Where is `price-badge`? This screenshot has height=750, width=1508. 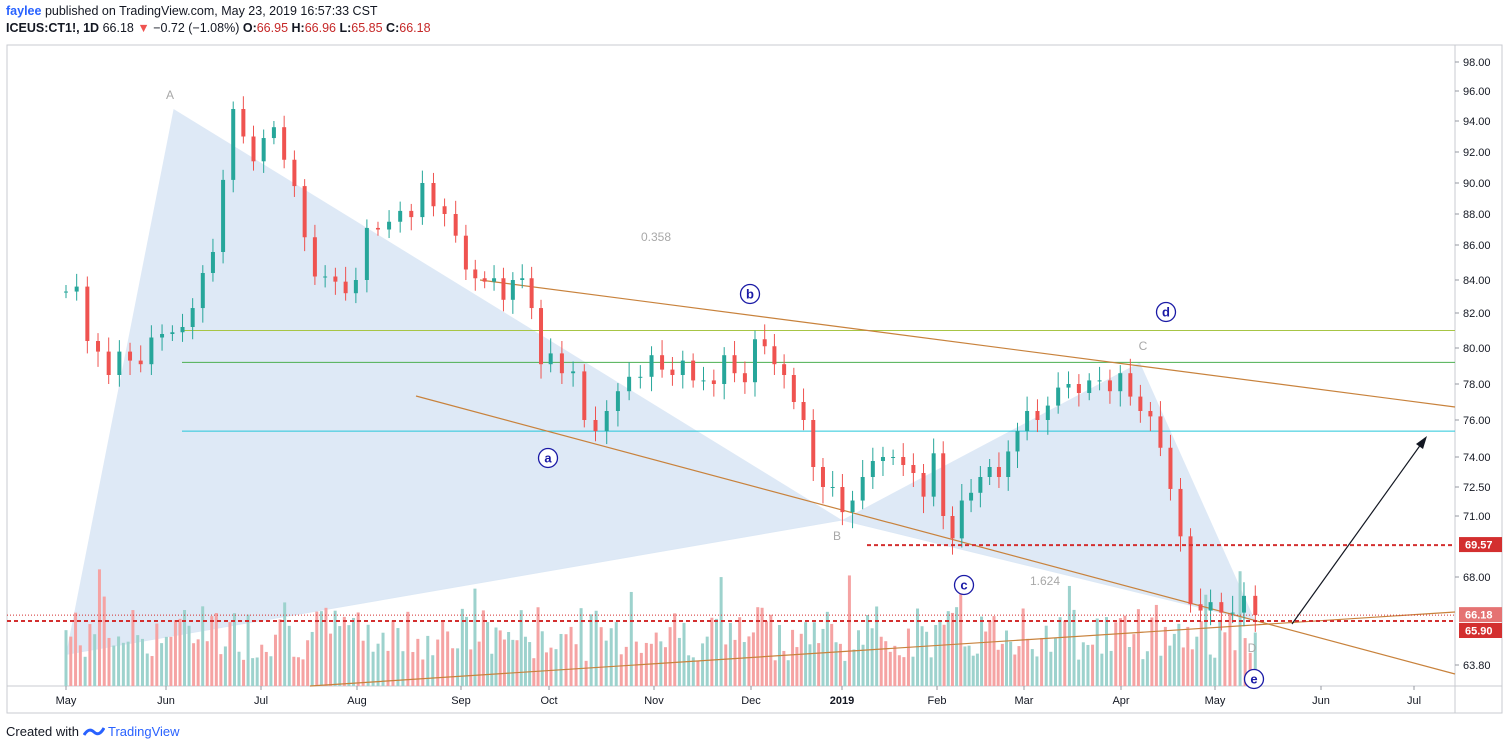 price-badge is located at coordinates (1480, 545).